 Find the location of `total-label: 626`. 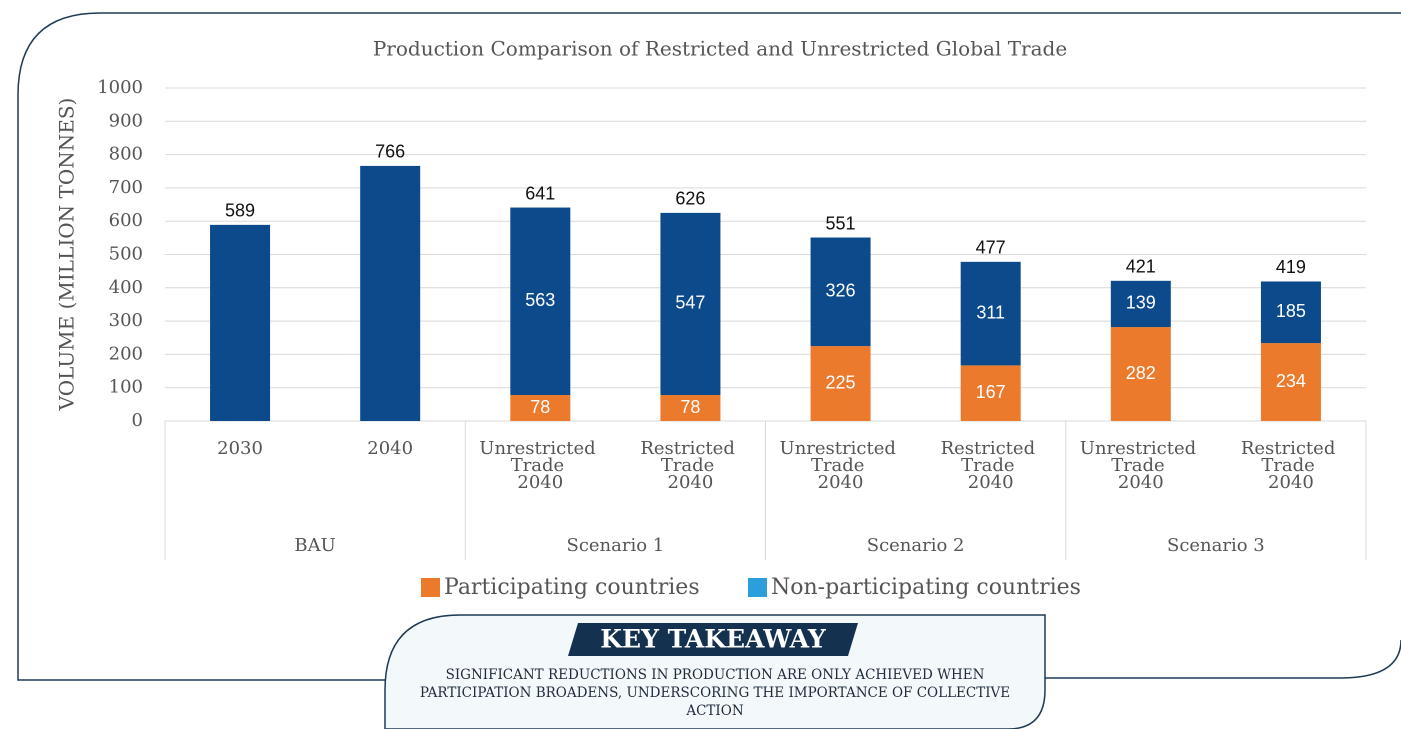

total-label: 626 is located at coordinates (690, 198).